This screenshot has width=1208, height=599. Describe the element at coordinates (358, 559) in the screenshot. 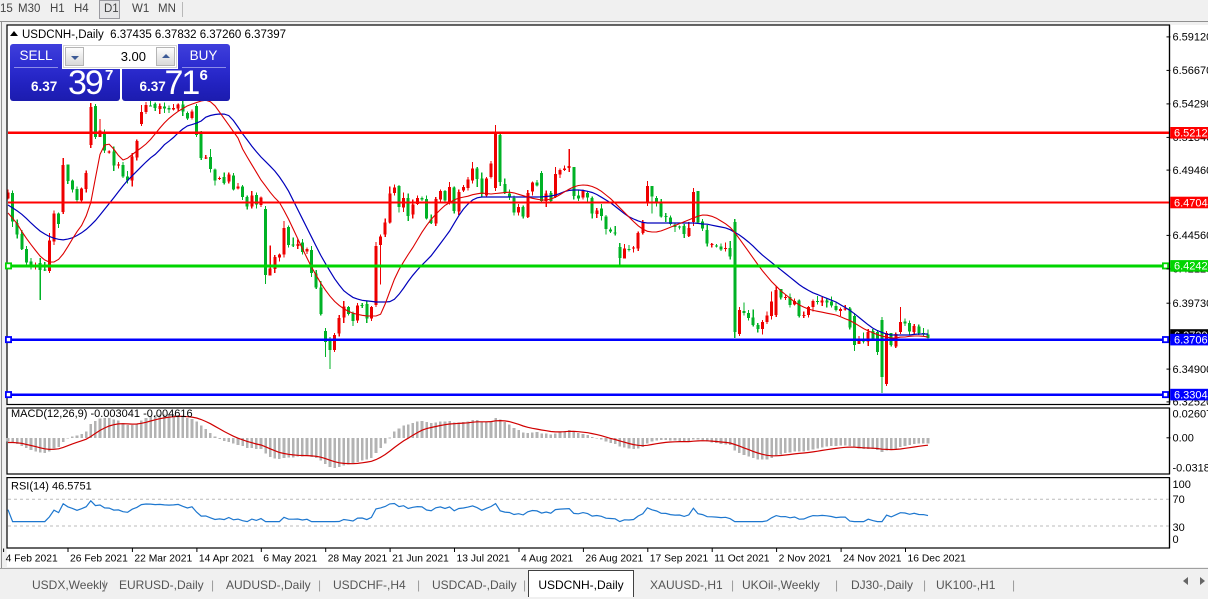

I see `svg-text: 28 May 2021` at that location.